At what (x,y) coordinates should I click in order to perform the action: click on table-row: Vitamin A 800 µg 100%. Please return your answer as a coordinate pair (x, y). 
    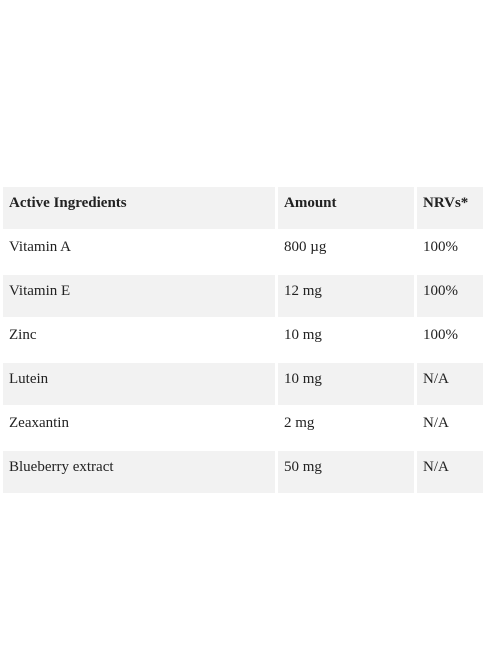
    Looking at the image, I should click on (243, 252).